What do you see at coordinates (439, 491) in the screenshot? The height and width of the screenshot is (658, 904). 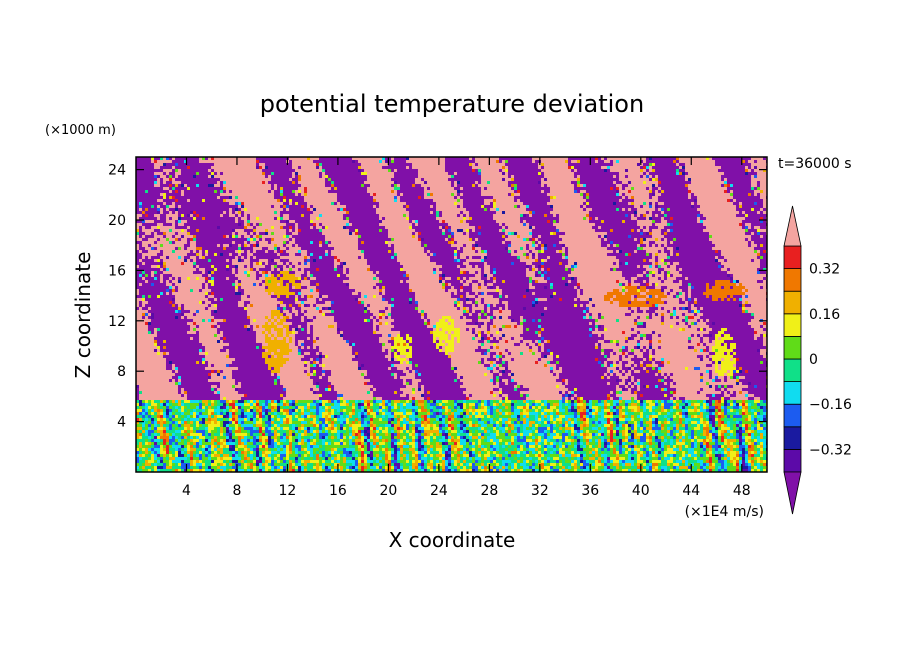 I see `x-tick-label: 24` at bounding box center [439, 491].